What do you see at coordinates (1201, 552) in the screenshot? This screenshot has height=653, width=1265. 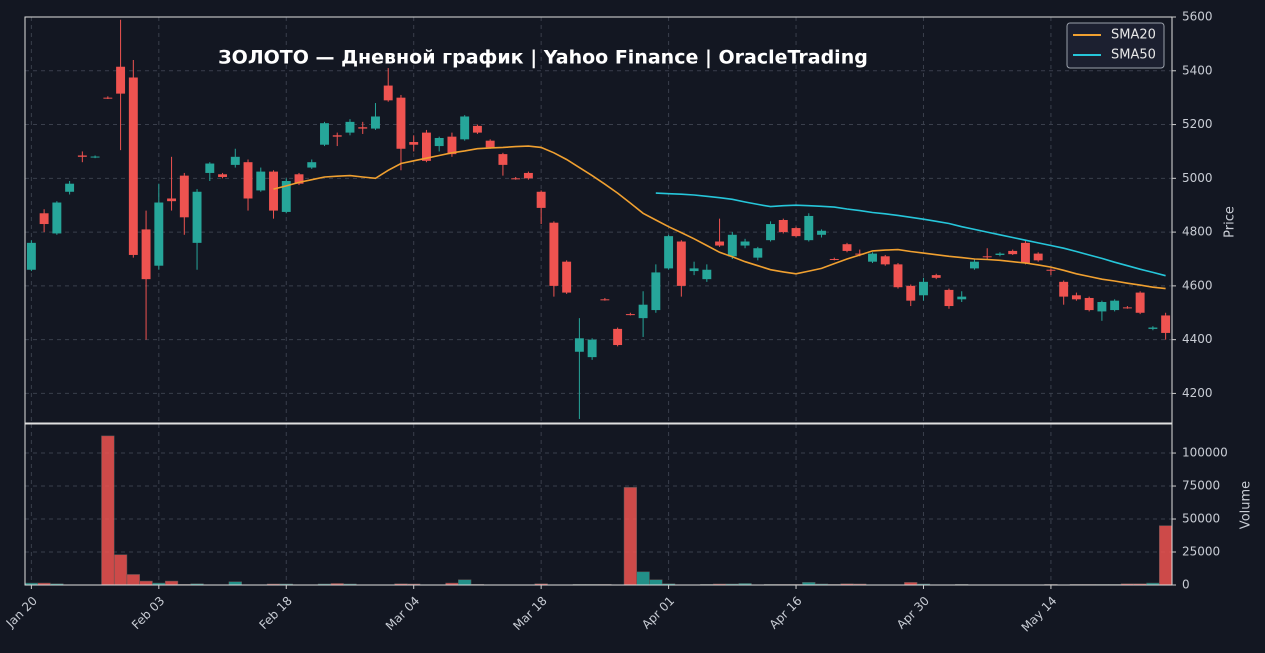 I see `volume-tick-label: 25000` at bounding box center [1201, 552].